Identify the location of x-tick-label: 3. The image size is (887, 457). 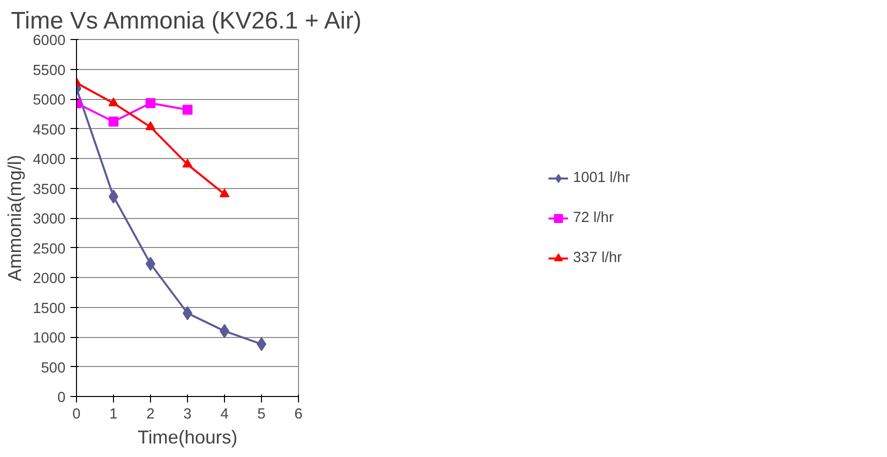
(187, 414).